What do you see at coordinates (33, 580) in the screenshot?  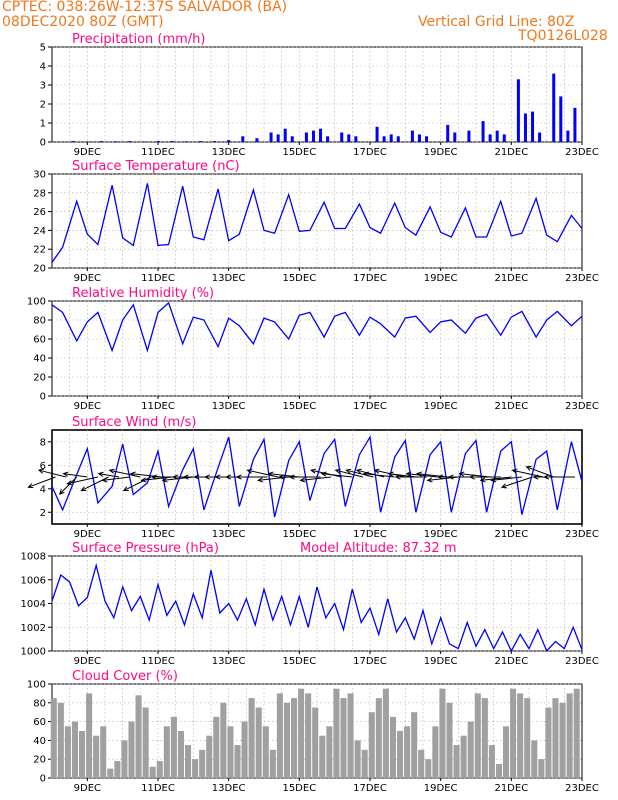 I see `y-tick-label: 1006` at bounding box center [33, 580].